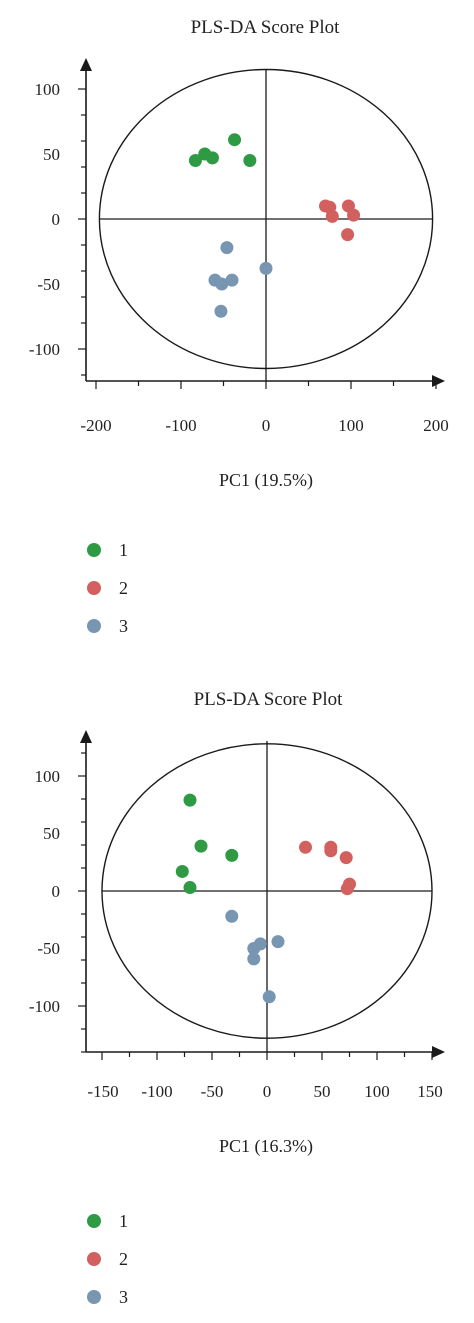  Describe the element at coordinates (51, 833) in the screenshot. I see `chart-2-ytick-50: 50` at that location.